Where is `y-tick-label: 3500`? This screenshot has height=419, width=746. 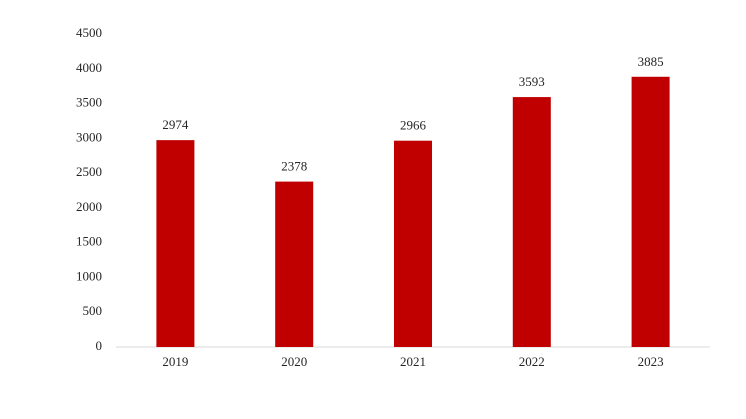 y-tick-label: 3500 is located at coordinates (89, 102).